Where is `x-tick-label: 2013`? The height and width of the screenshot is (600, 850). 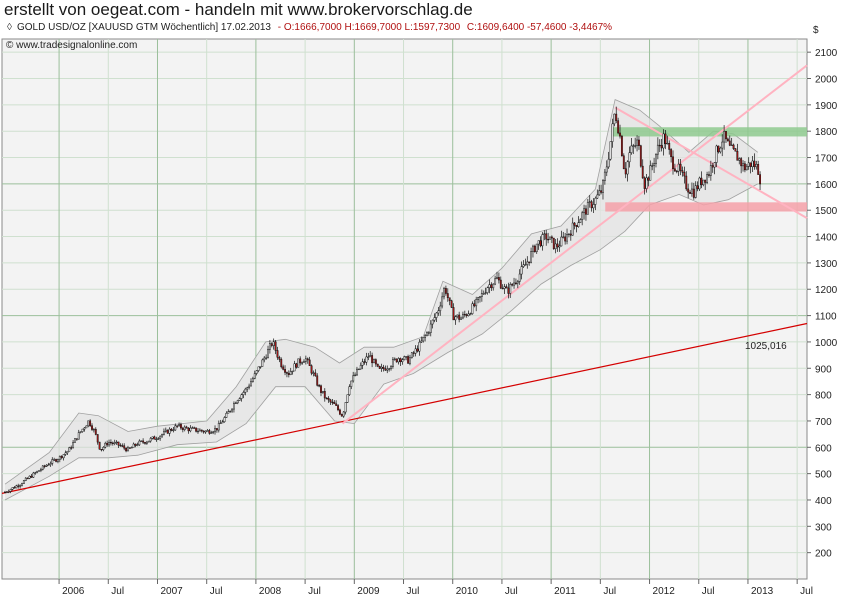
x-tick-label: 2013 is located at coordinates (762, 591).